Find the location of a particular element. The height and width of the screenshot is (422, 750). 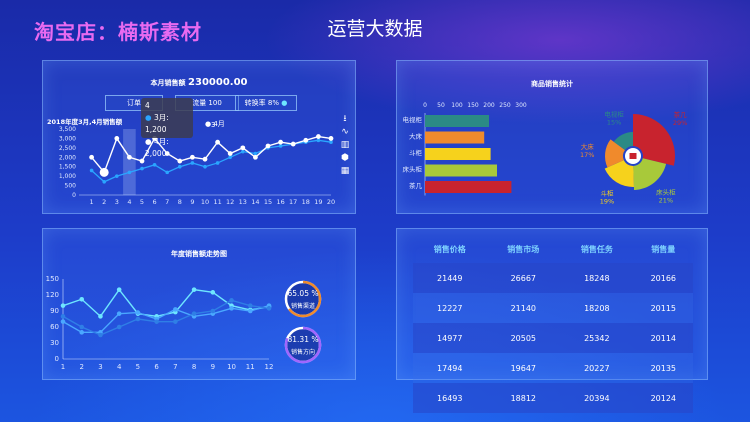

chart-toolbox: ⭳ ∿ ▥ ⬢ ▦ is located at coordinates (345, 145).